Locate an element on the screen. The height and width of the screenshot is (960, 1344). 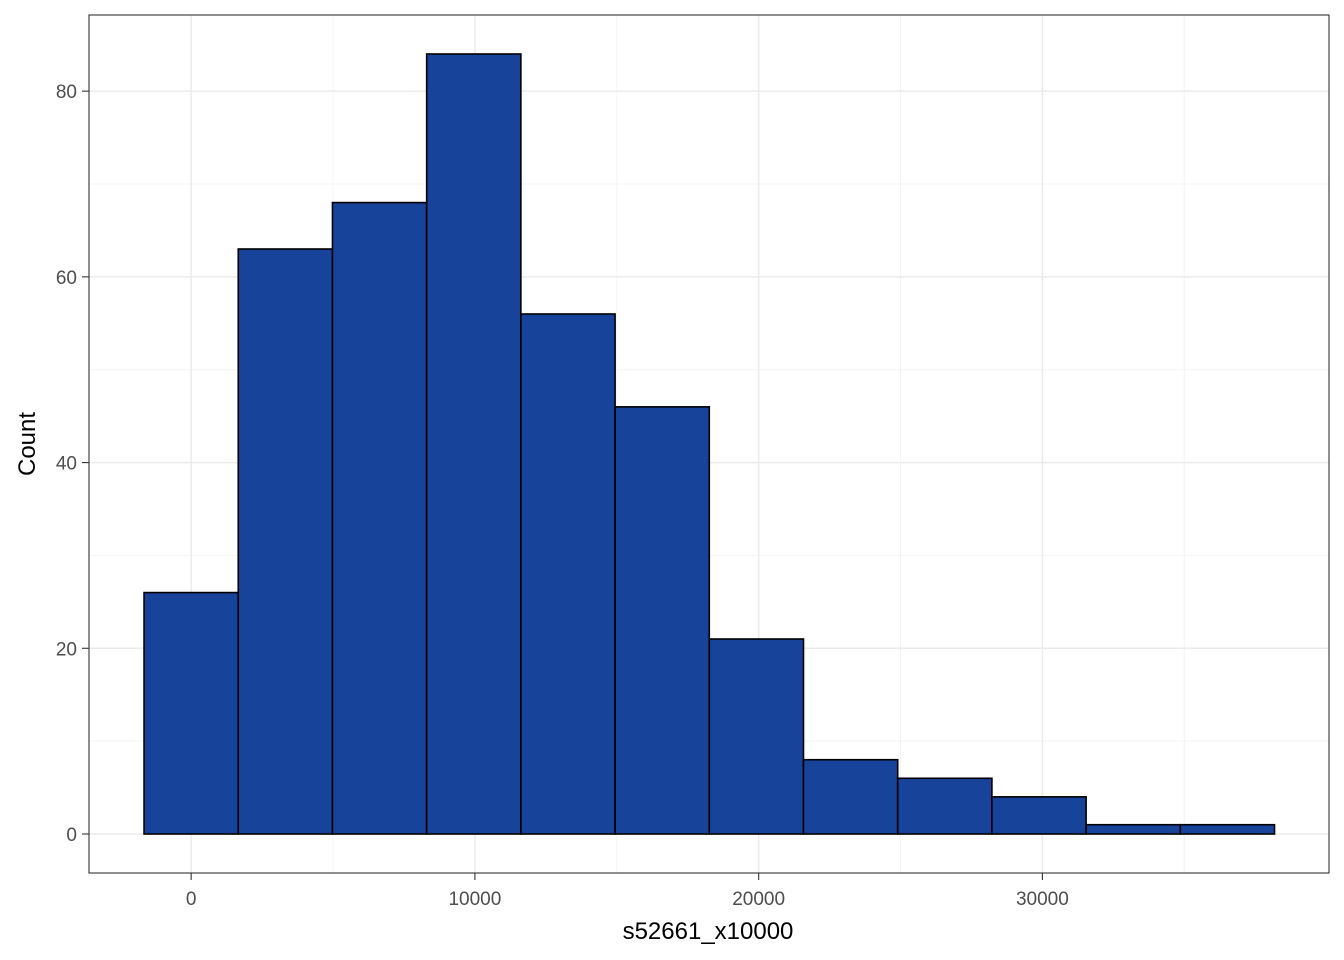
x-tick-label: 10000 is located at coordinates (474, 899).